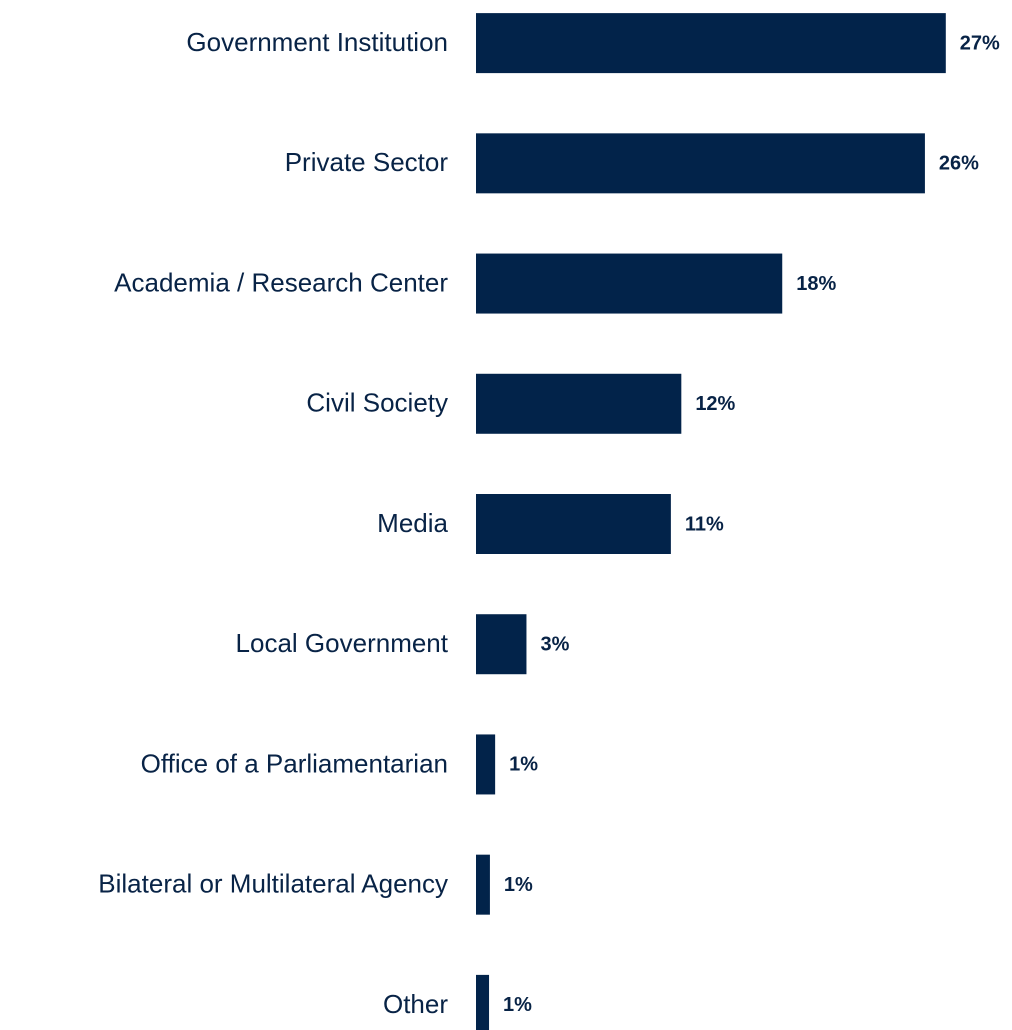 This screenshot has width=1012, height=1030. Describe the element at coordinates (377, 403) in the screenshot. I see `category-label: Civil Society` at that location.